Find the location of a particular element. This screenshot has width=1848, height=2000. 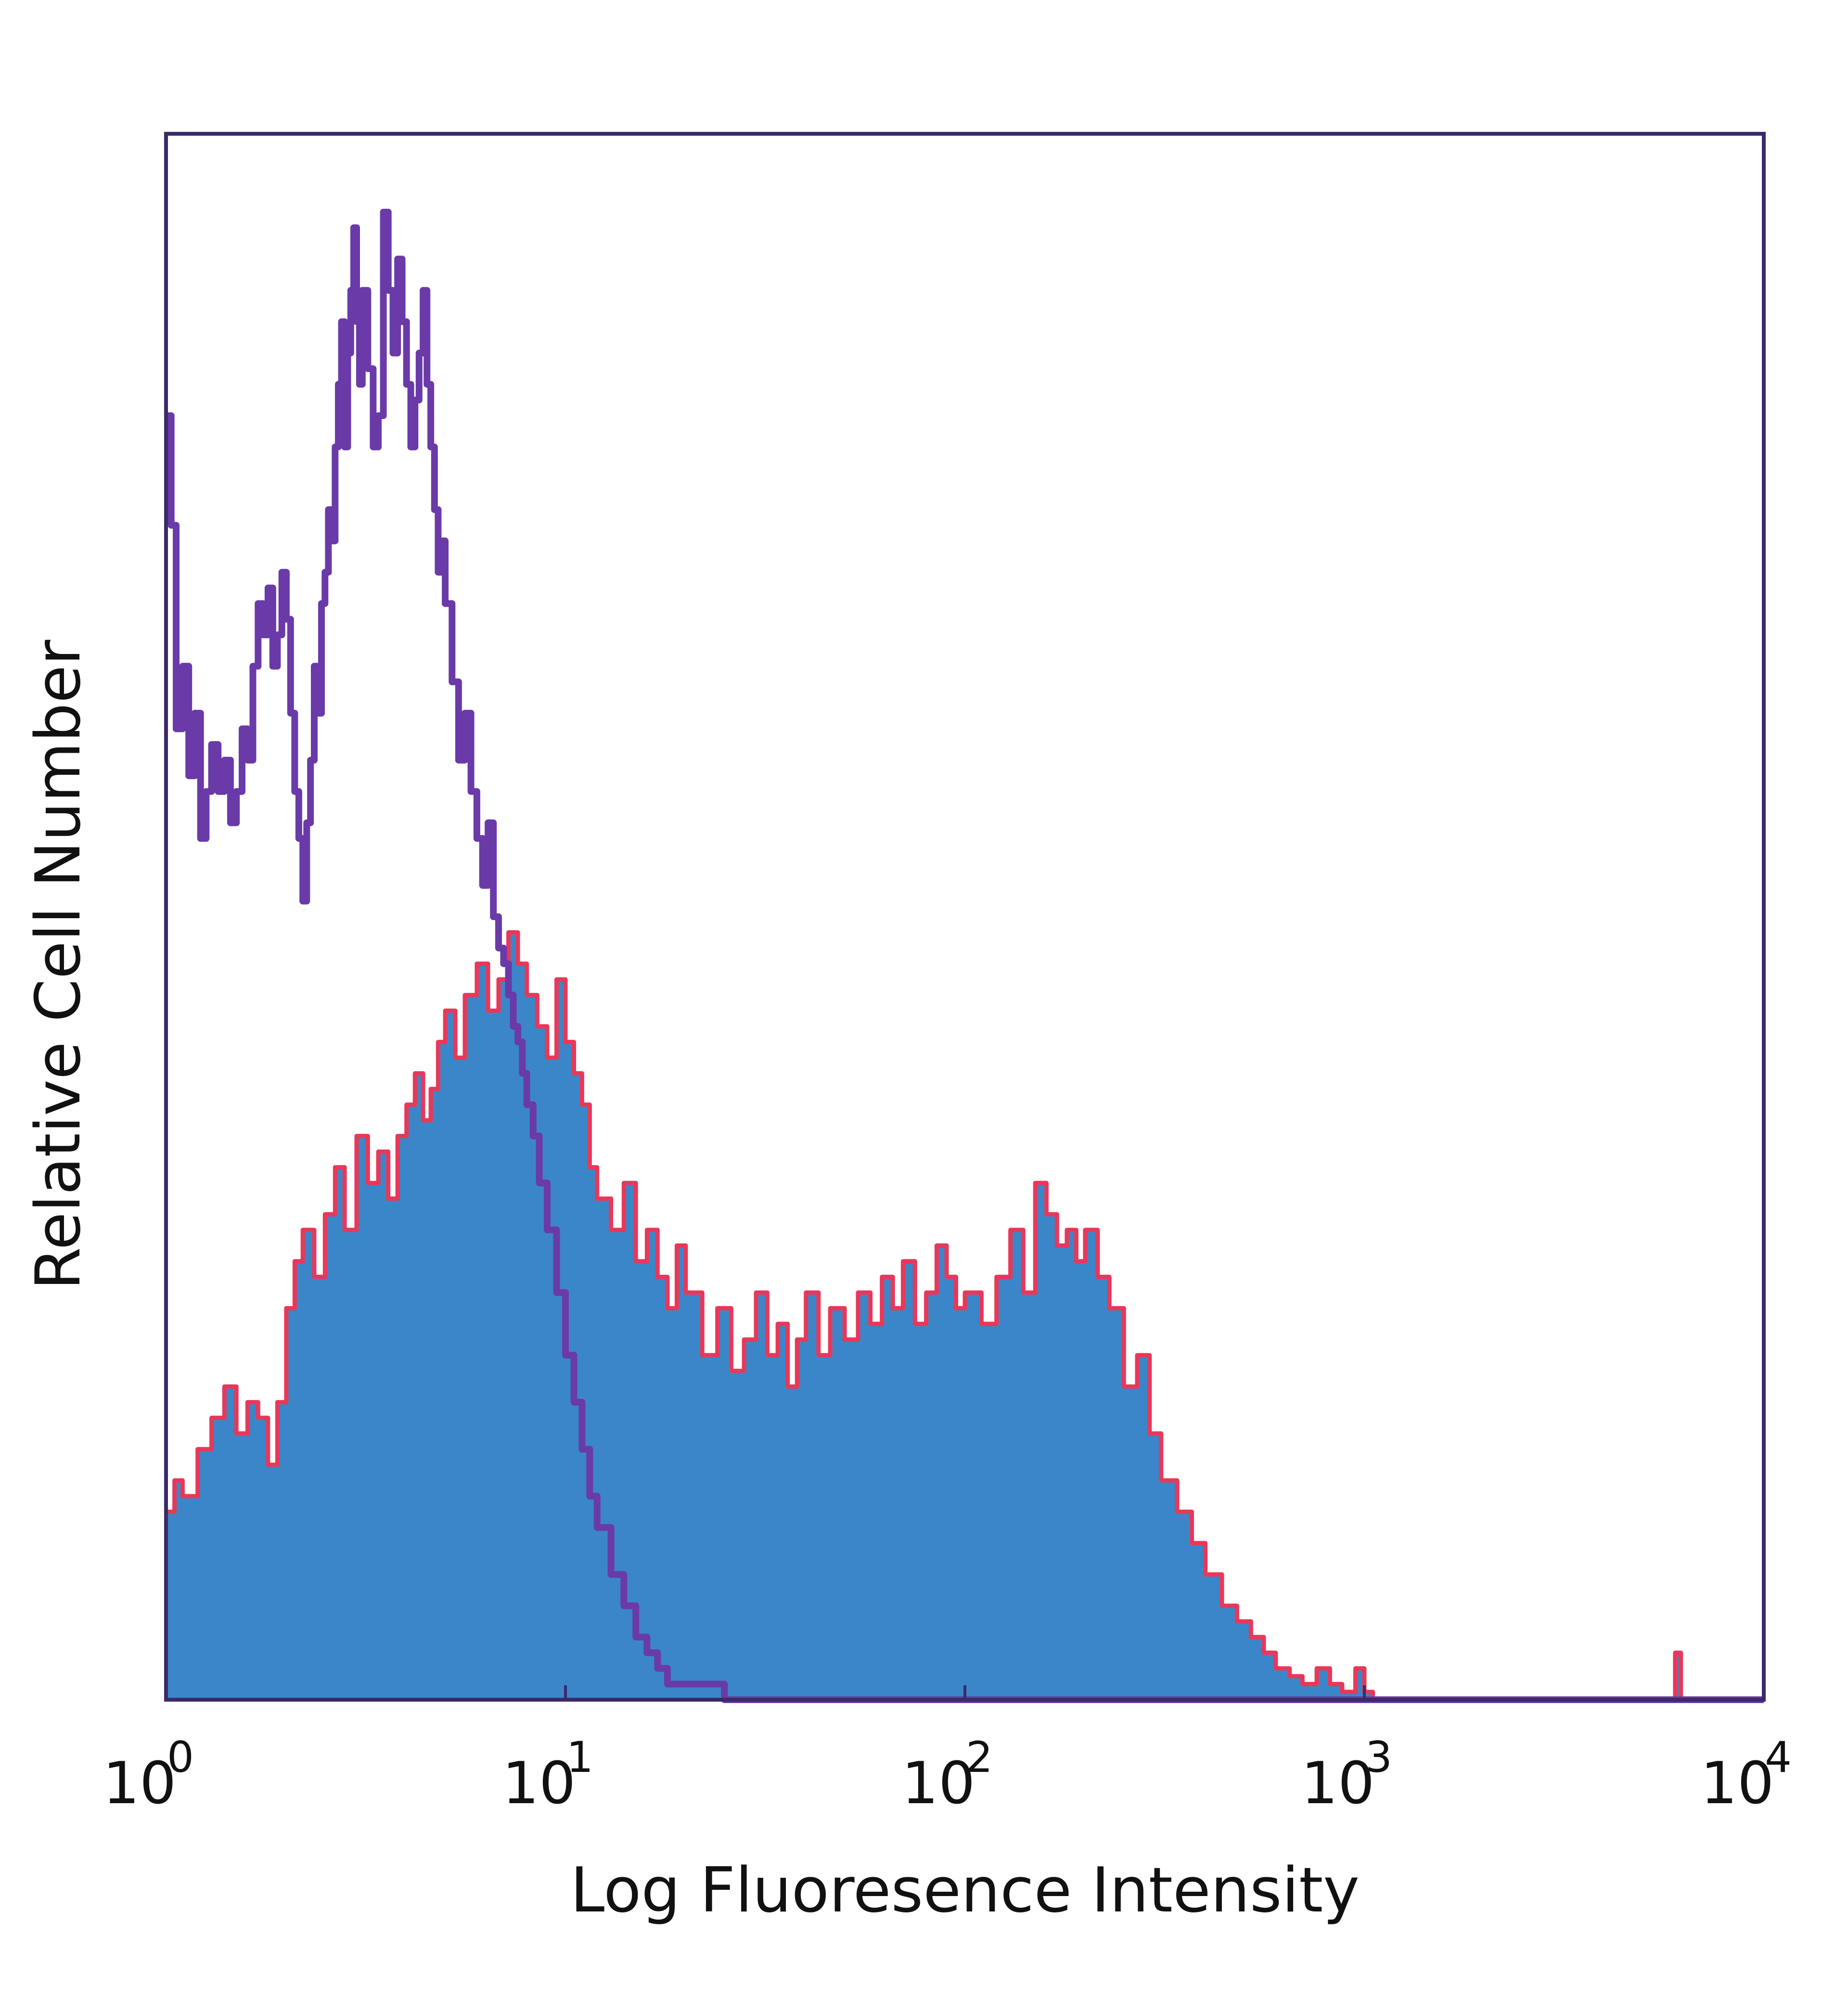

x-tick-exponent: 1 is located at coordinates (579, 1757).